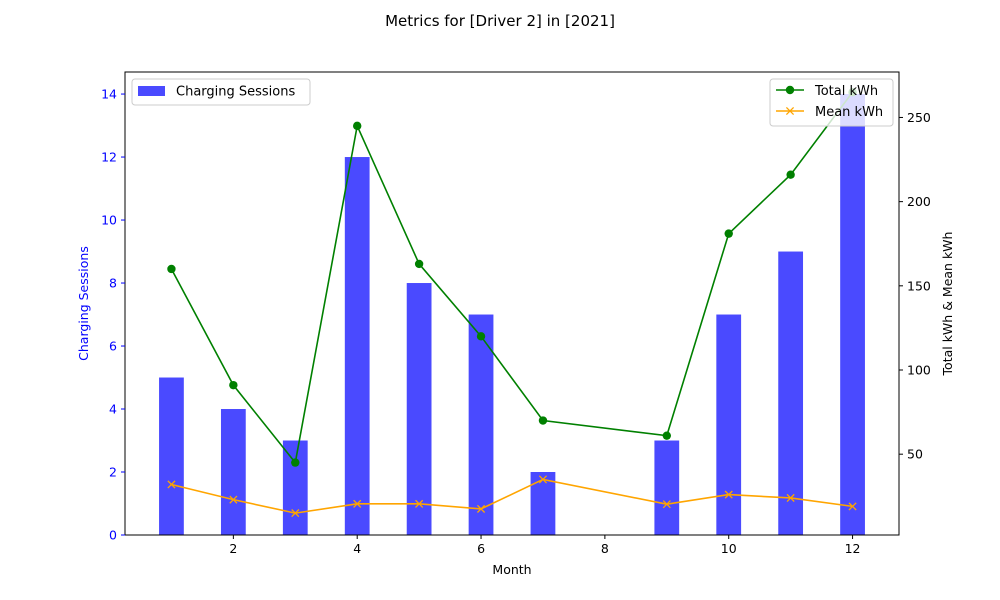 Image resolution: width=1000 pixels, height=600 pixels. What do you see at coordinates (113, 346) in the screenshot?
I see `y-left-tick-label-6: 6` at bounding box center [113, 346].